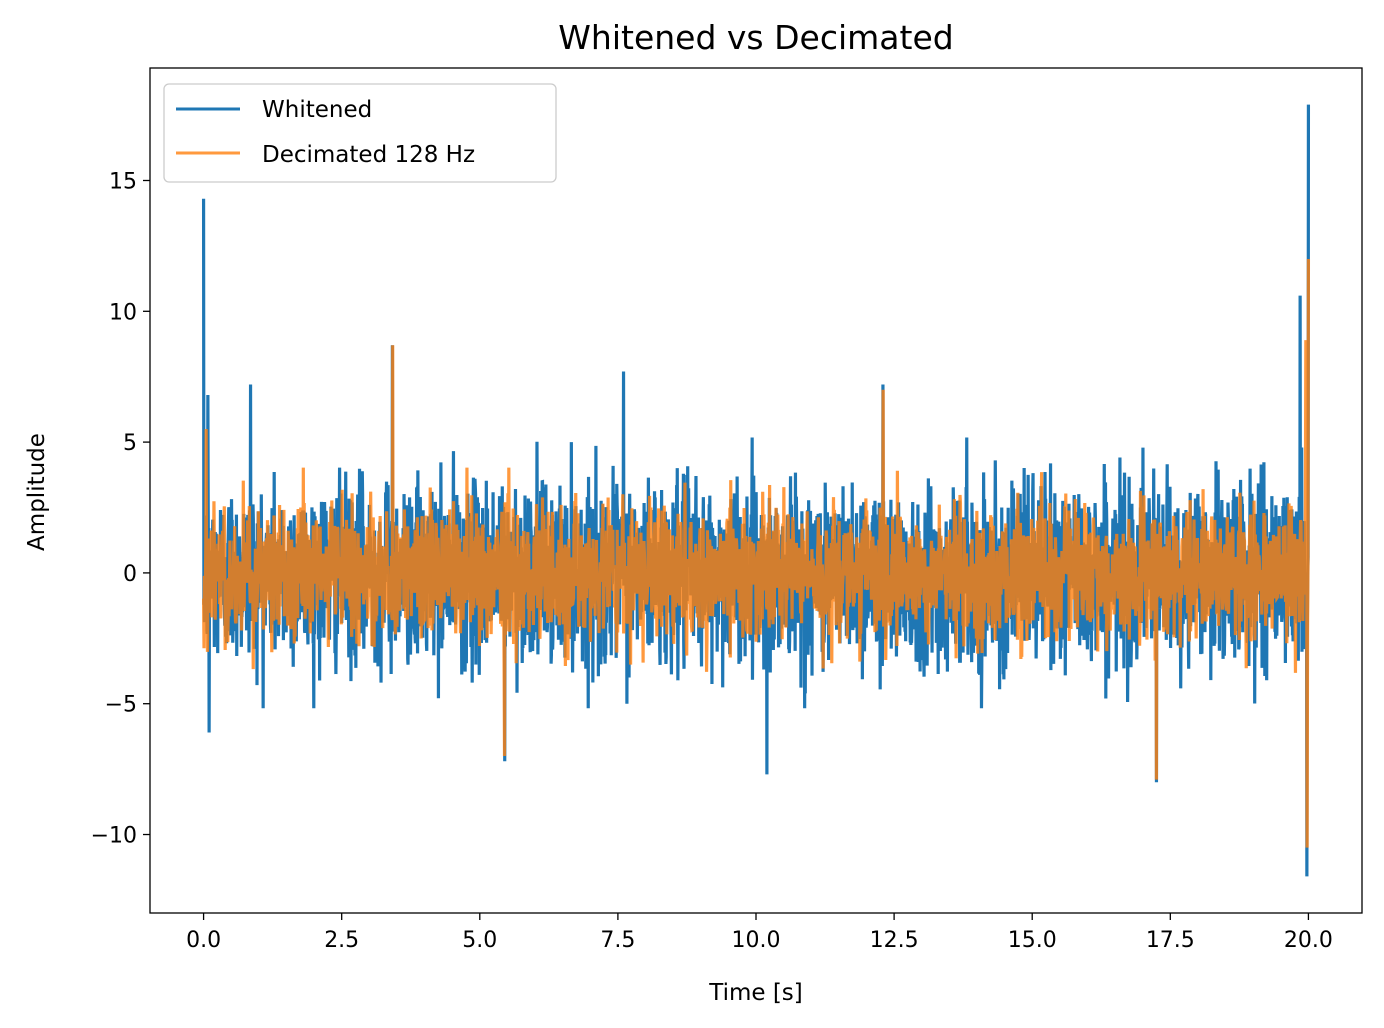  I want to click on y-tick-label: 10, so click(123, 312).